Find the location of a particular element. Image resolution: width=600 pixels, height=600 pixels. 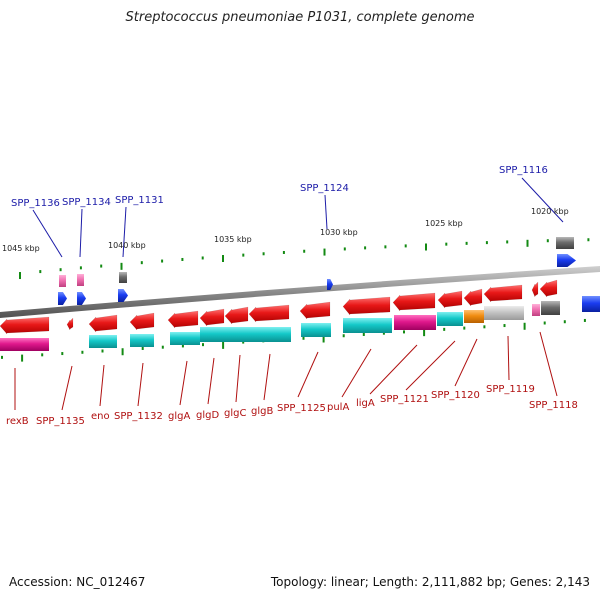

gene-label-spp1132: SPP_1132 is located at coordinates (138, 416).